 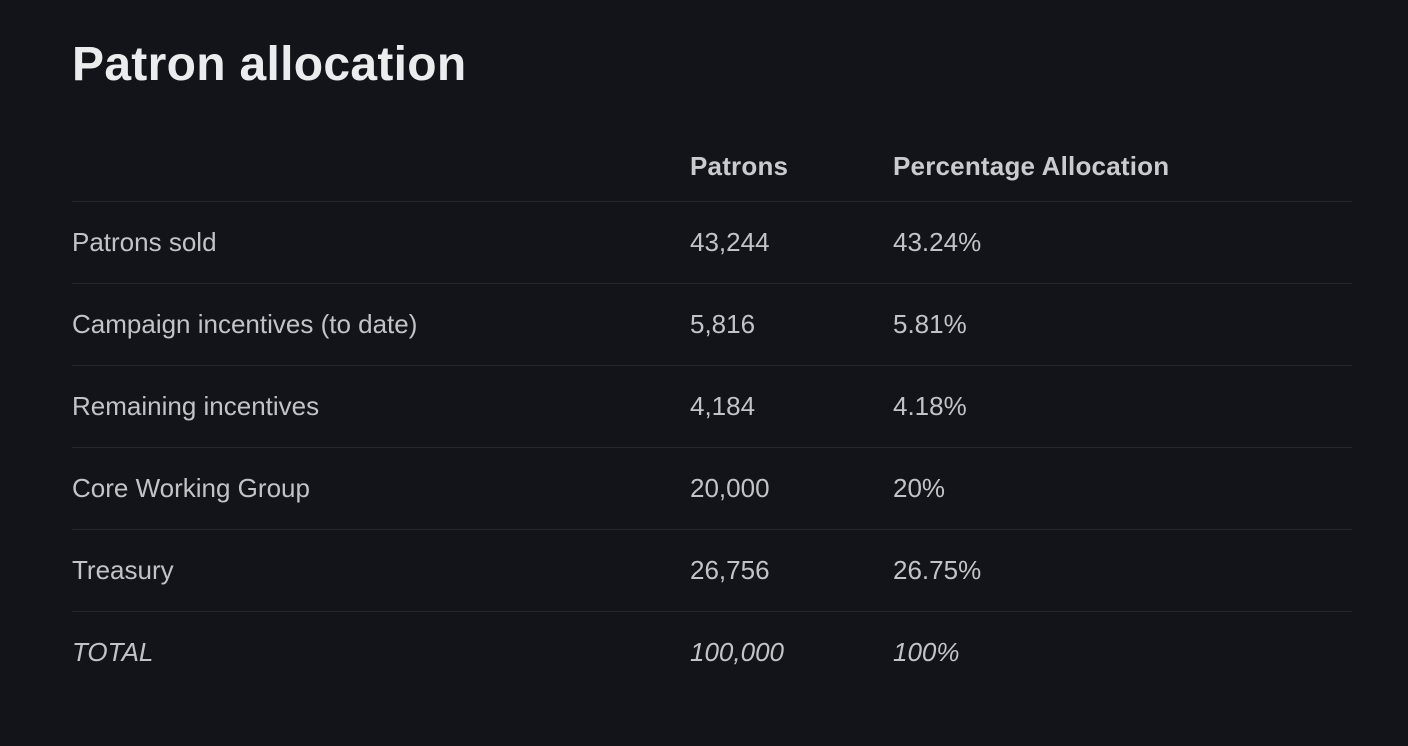 What do you see at coordinates (1122, 405) in the screenshot?
I see `percentage-value: 4.18%` at bounding box center [1122, 405].